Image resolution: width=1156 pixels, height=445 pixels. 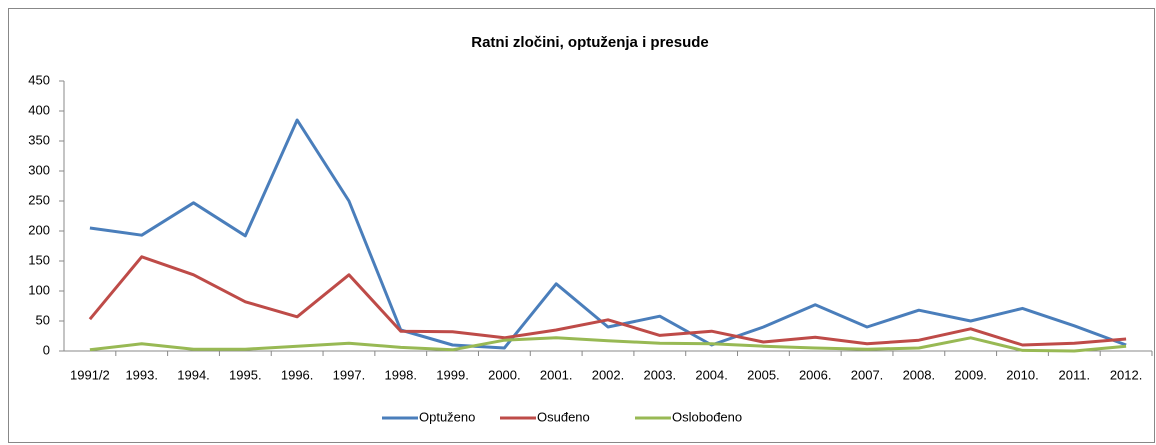 I want to click on y-tick-label: 100, so click(x=39, y=289).